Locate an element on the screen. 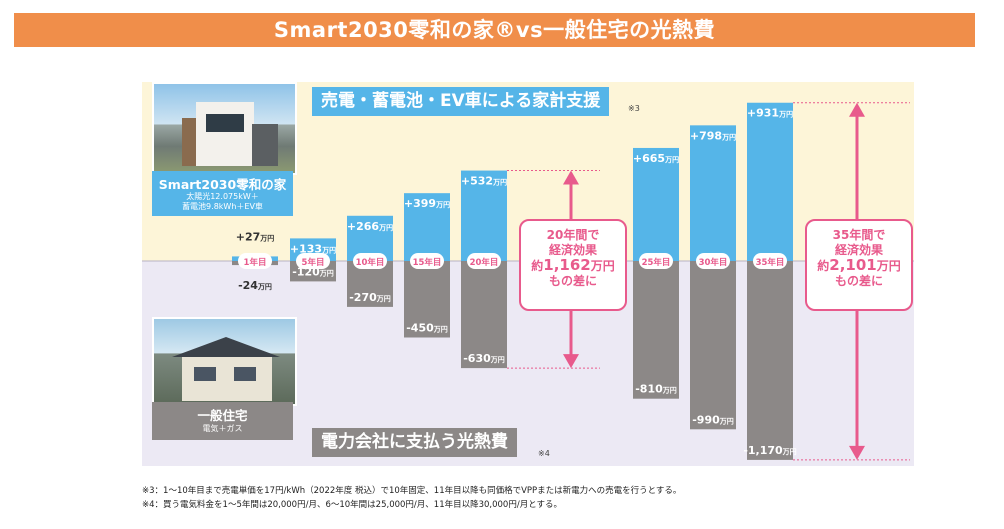 The height and width of the screenshot is (529, 1004). effect-20-unit: 万円 is located at coordinates (602, 266).